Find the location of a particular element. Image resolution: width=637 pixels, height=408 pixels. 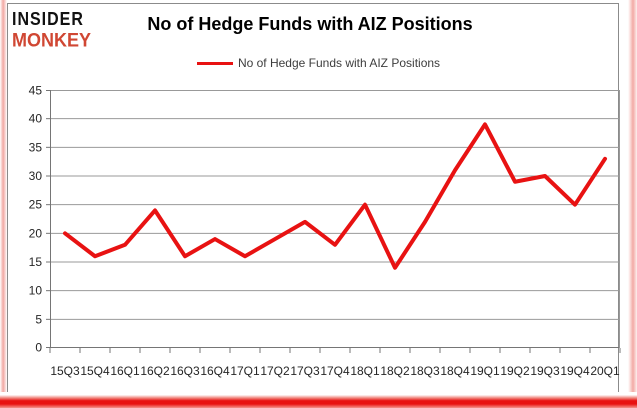

x-tick-label-17Q3: 17Q3 is located at coordinates (305, 371).